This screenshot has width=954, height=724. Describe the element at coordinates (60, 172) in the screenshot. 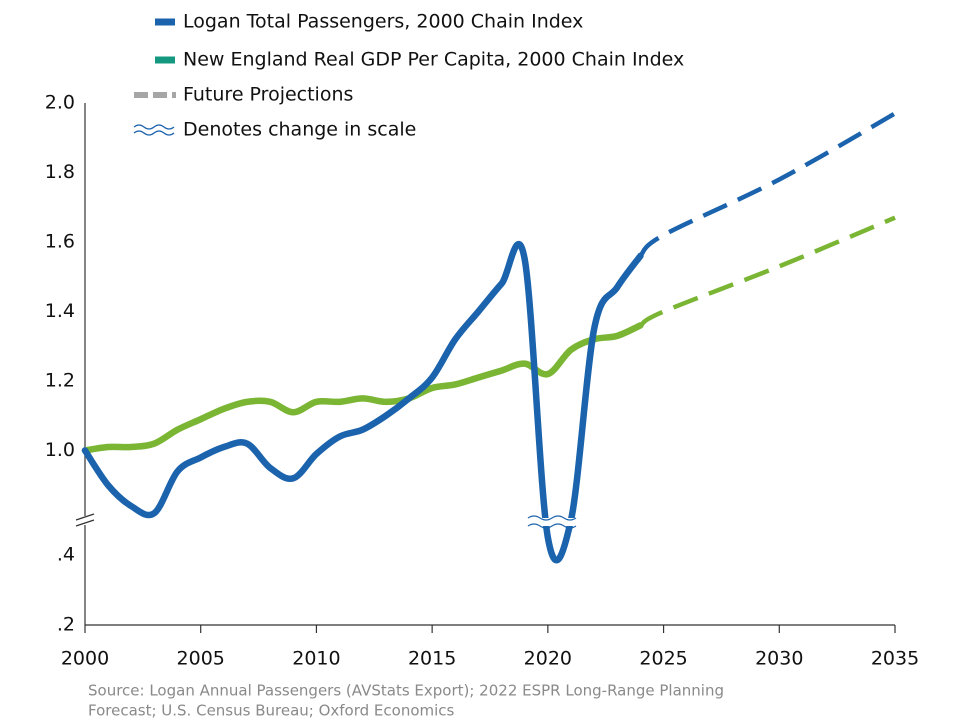

I see `y-tick-label: 1.8` at that location.